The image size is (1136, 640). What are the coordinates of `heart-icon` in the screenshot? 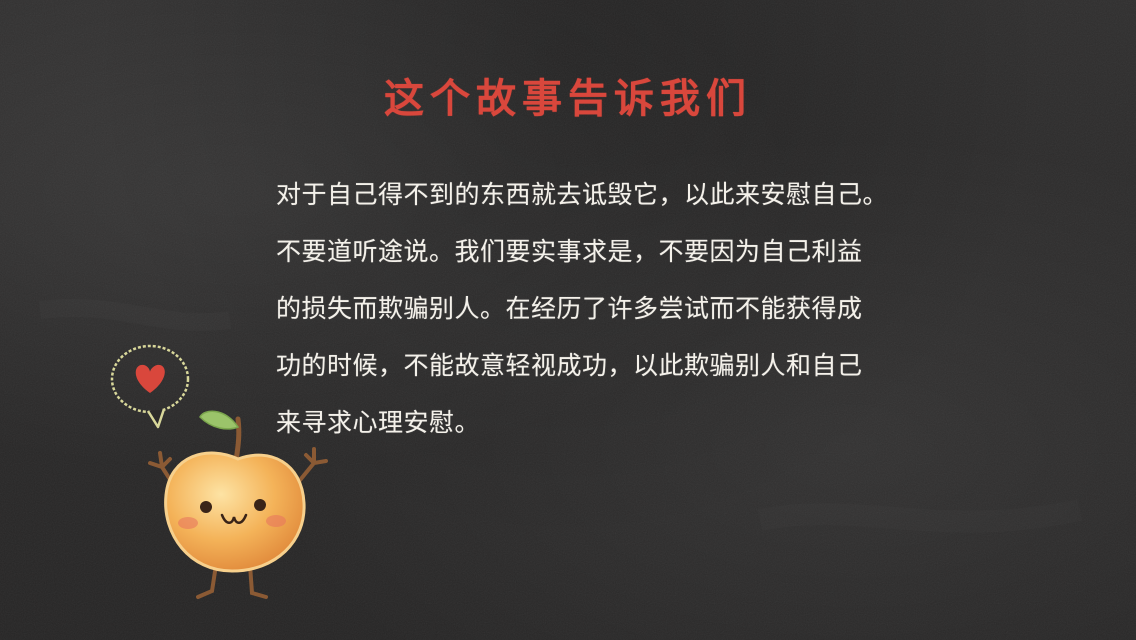 It's located at (150, 378).